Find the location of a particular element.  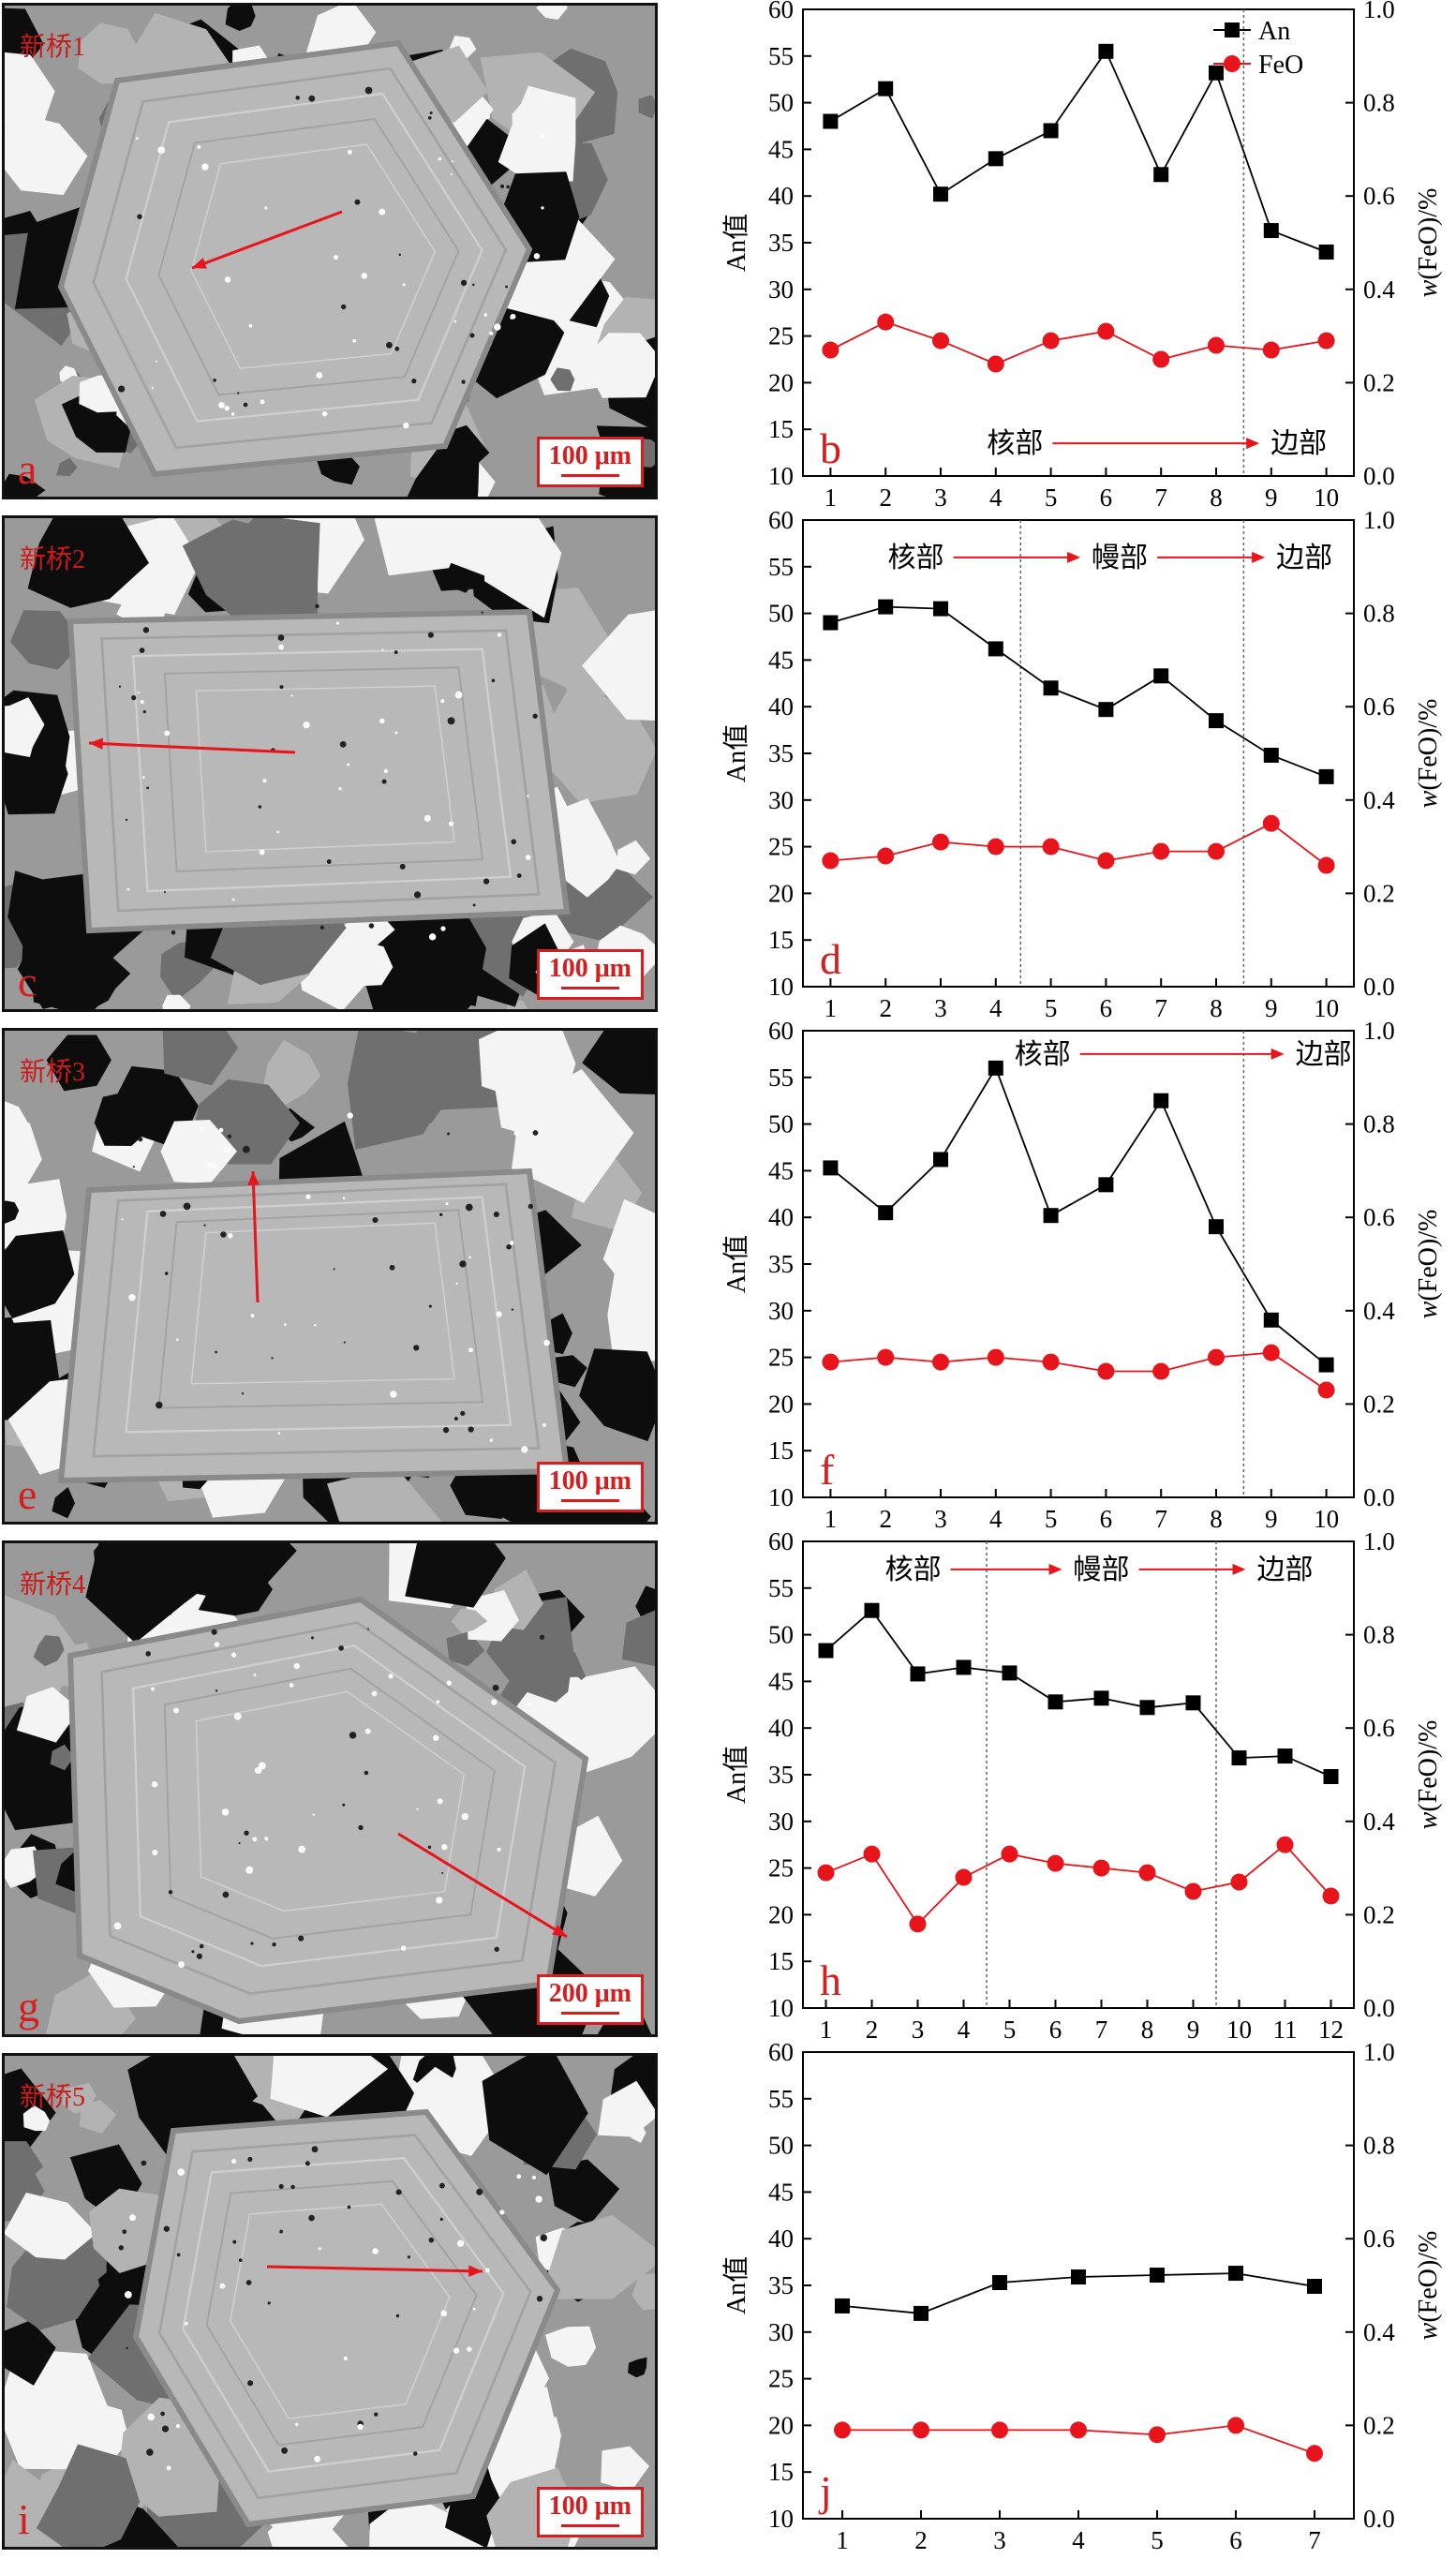

y-right-tick-label: 0.6 is located at coordinates (1379, 706).